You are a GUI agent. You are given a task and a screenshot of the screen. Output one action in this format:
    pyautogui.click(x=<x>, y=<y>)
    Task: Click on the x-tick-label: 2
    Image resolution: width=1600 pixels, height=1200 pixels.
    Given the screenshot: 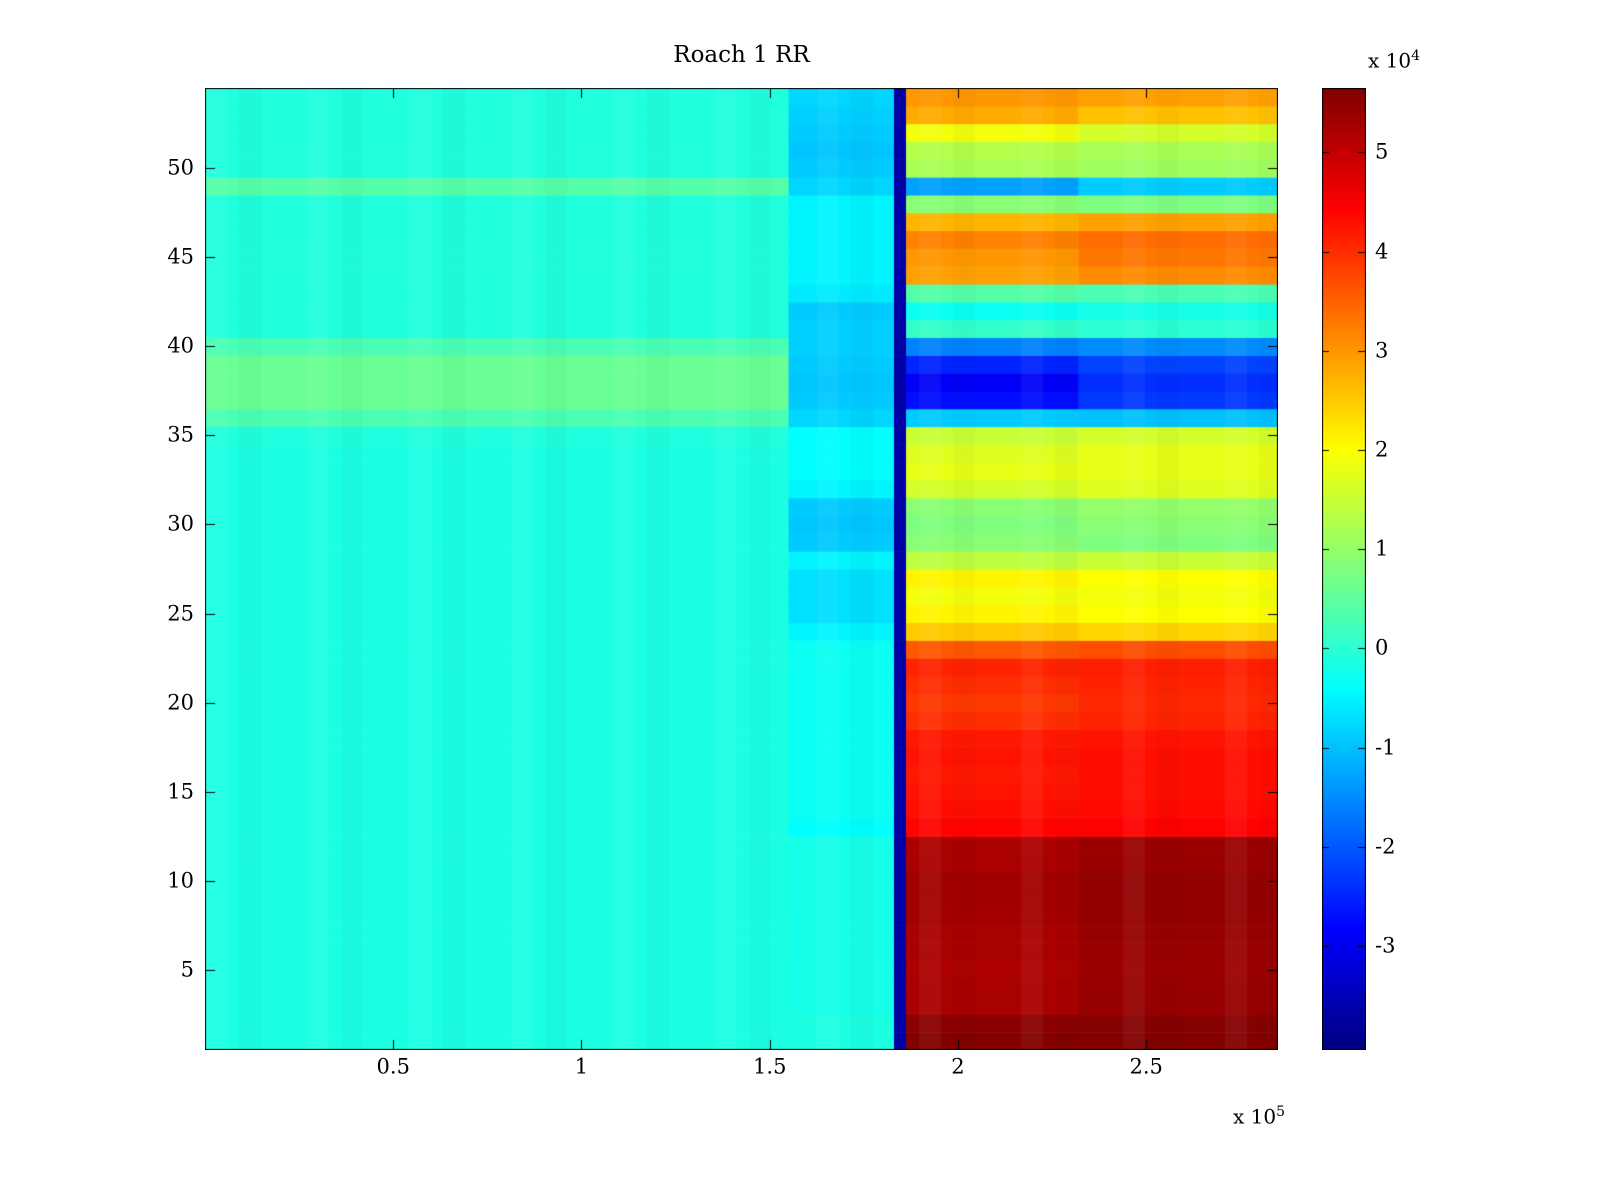 What is the action you would take?
    pyautogui.click(x=958, y=1066)
    